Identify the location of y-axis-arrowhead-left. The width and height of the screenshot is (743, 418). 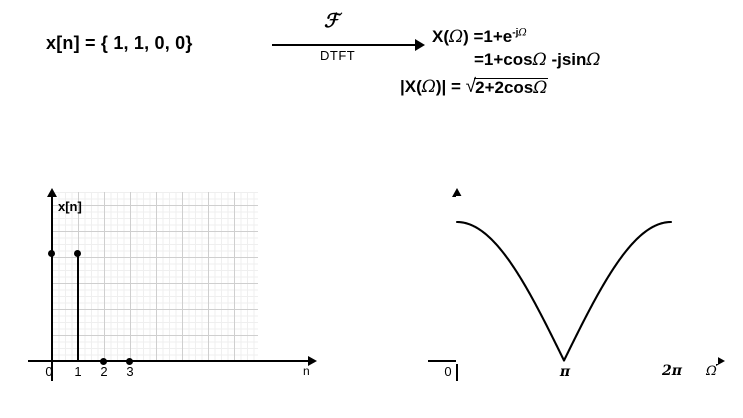
(52, 192).